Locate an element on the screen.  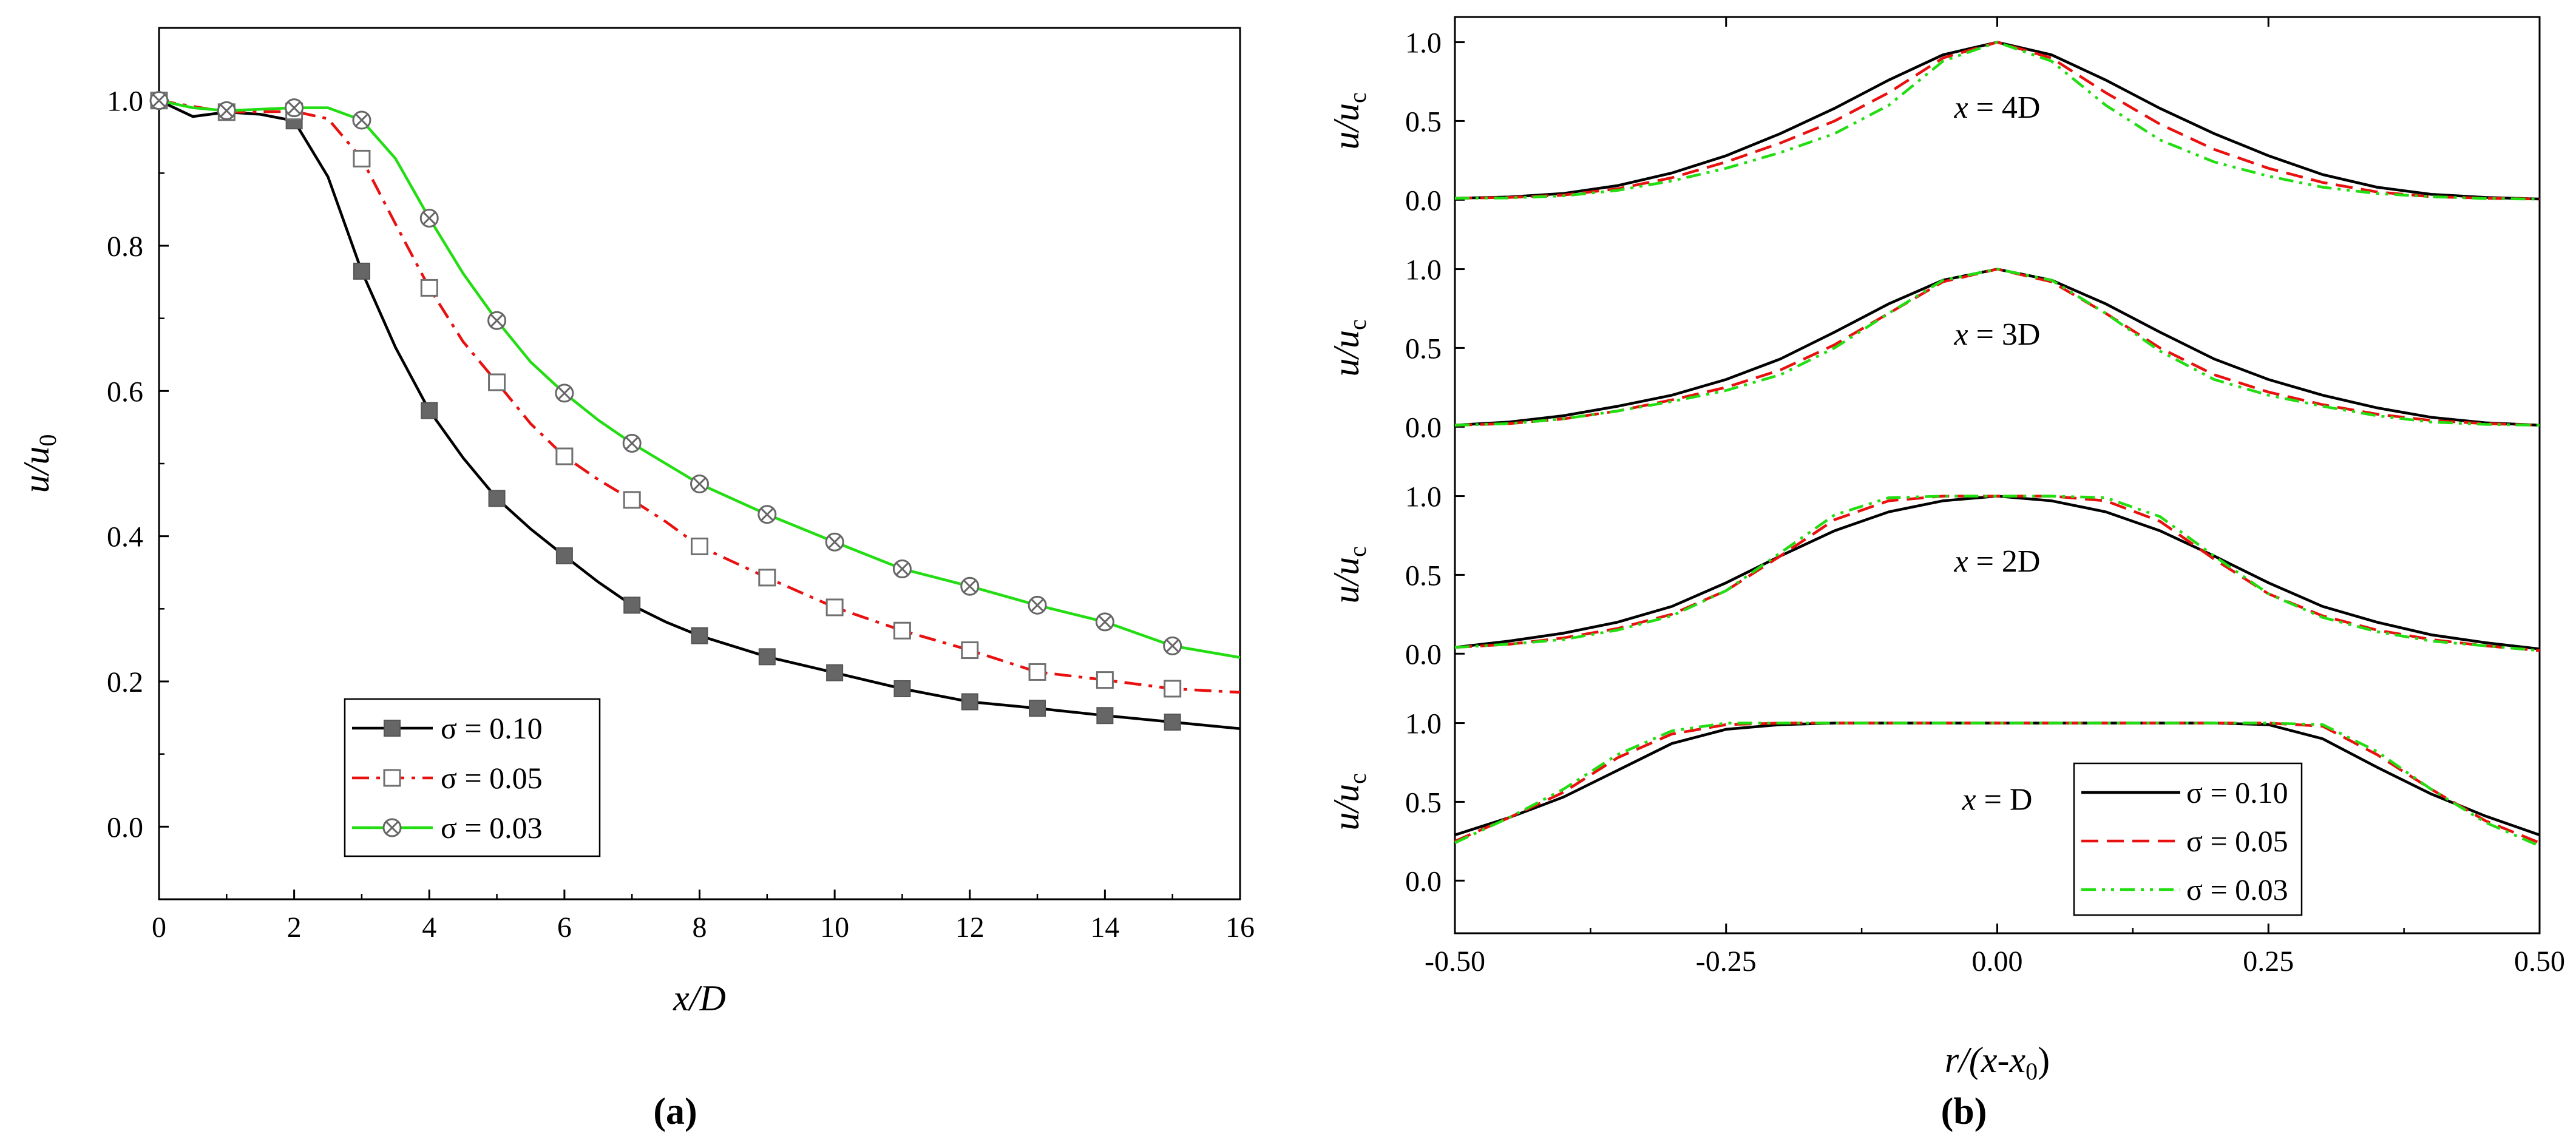
y-axis-label-b-3-sub: c is located at coordinates (1358, 778).